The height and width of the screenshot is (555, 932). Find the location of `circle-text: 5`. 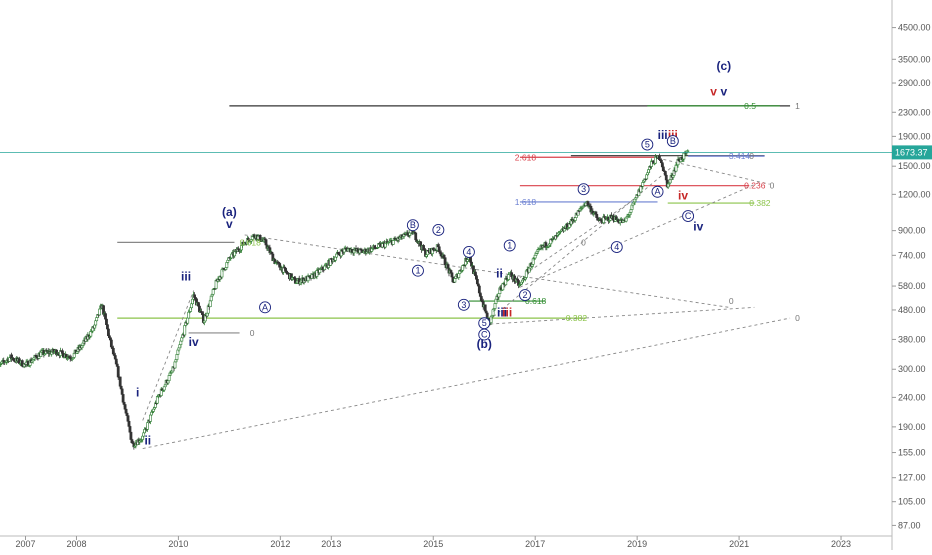

circle-text: 5 is located at coordinates (484, 323).